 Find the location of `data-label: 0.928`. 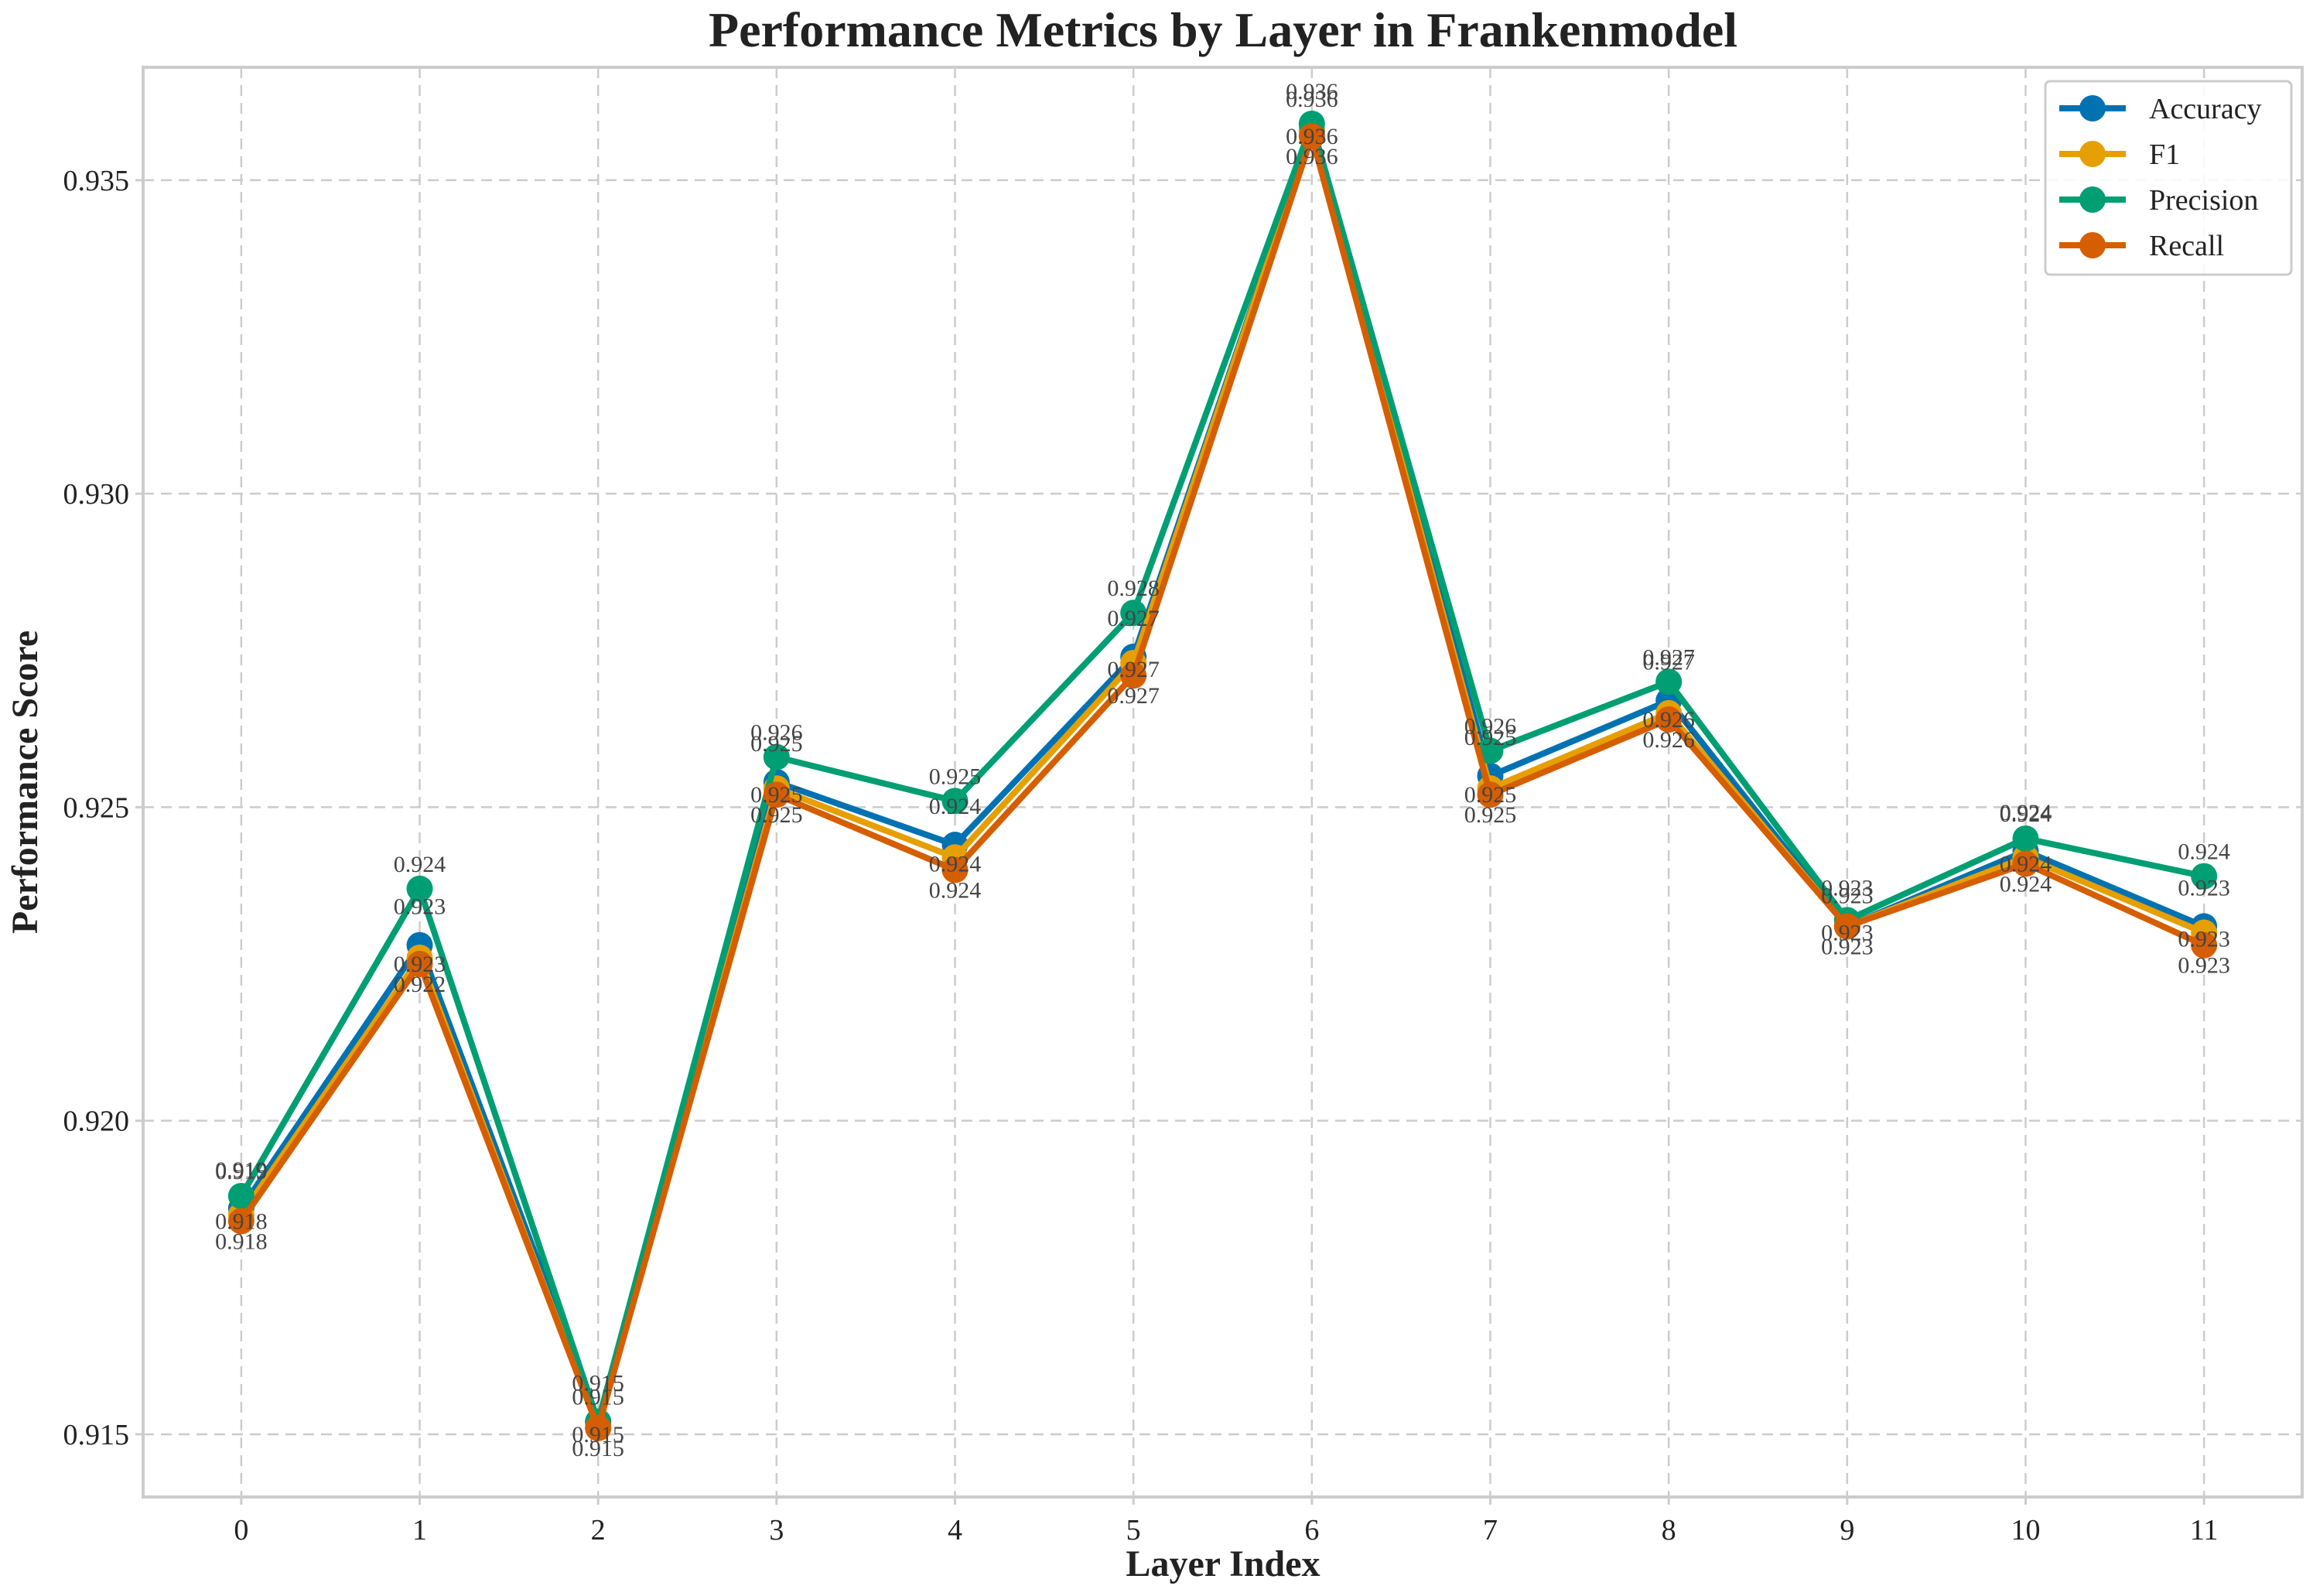

data-label: 0.928 is located at coordinates (1133, 588).